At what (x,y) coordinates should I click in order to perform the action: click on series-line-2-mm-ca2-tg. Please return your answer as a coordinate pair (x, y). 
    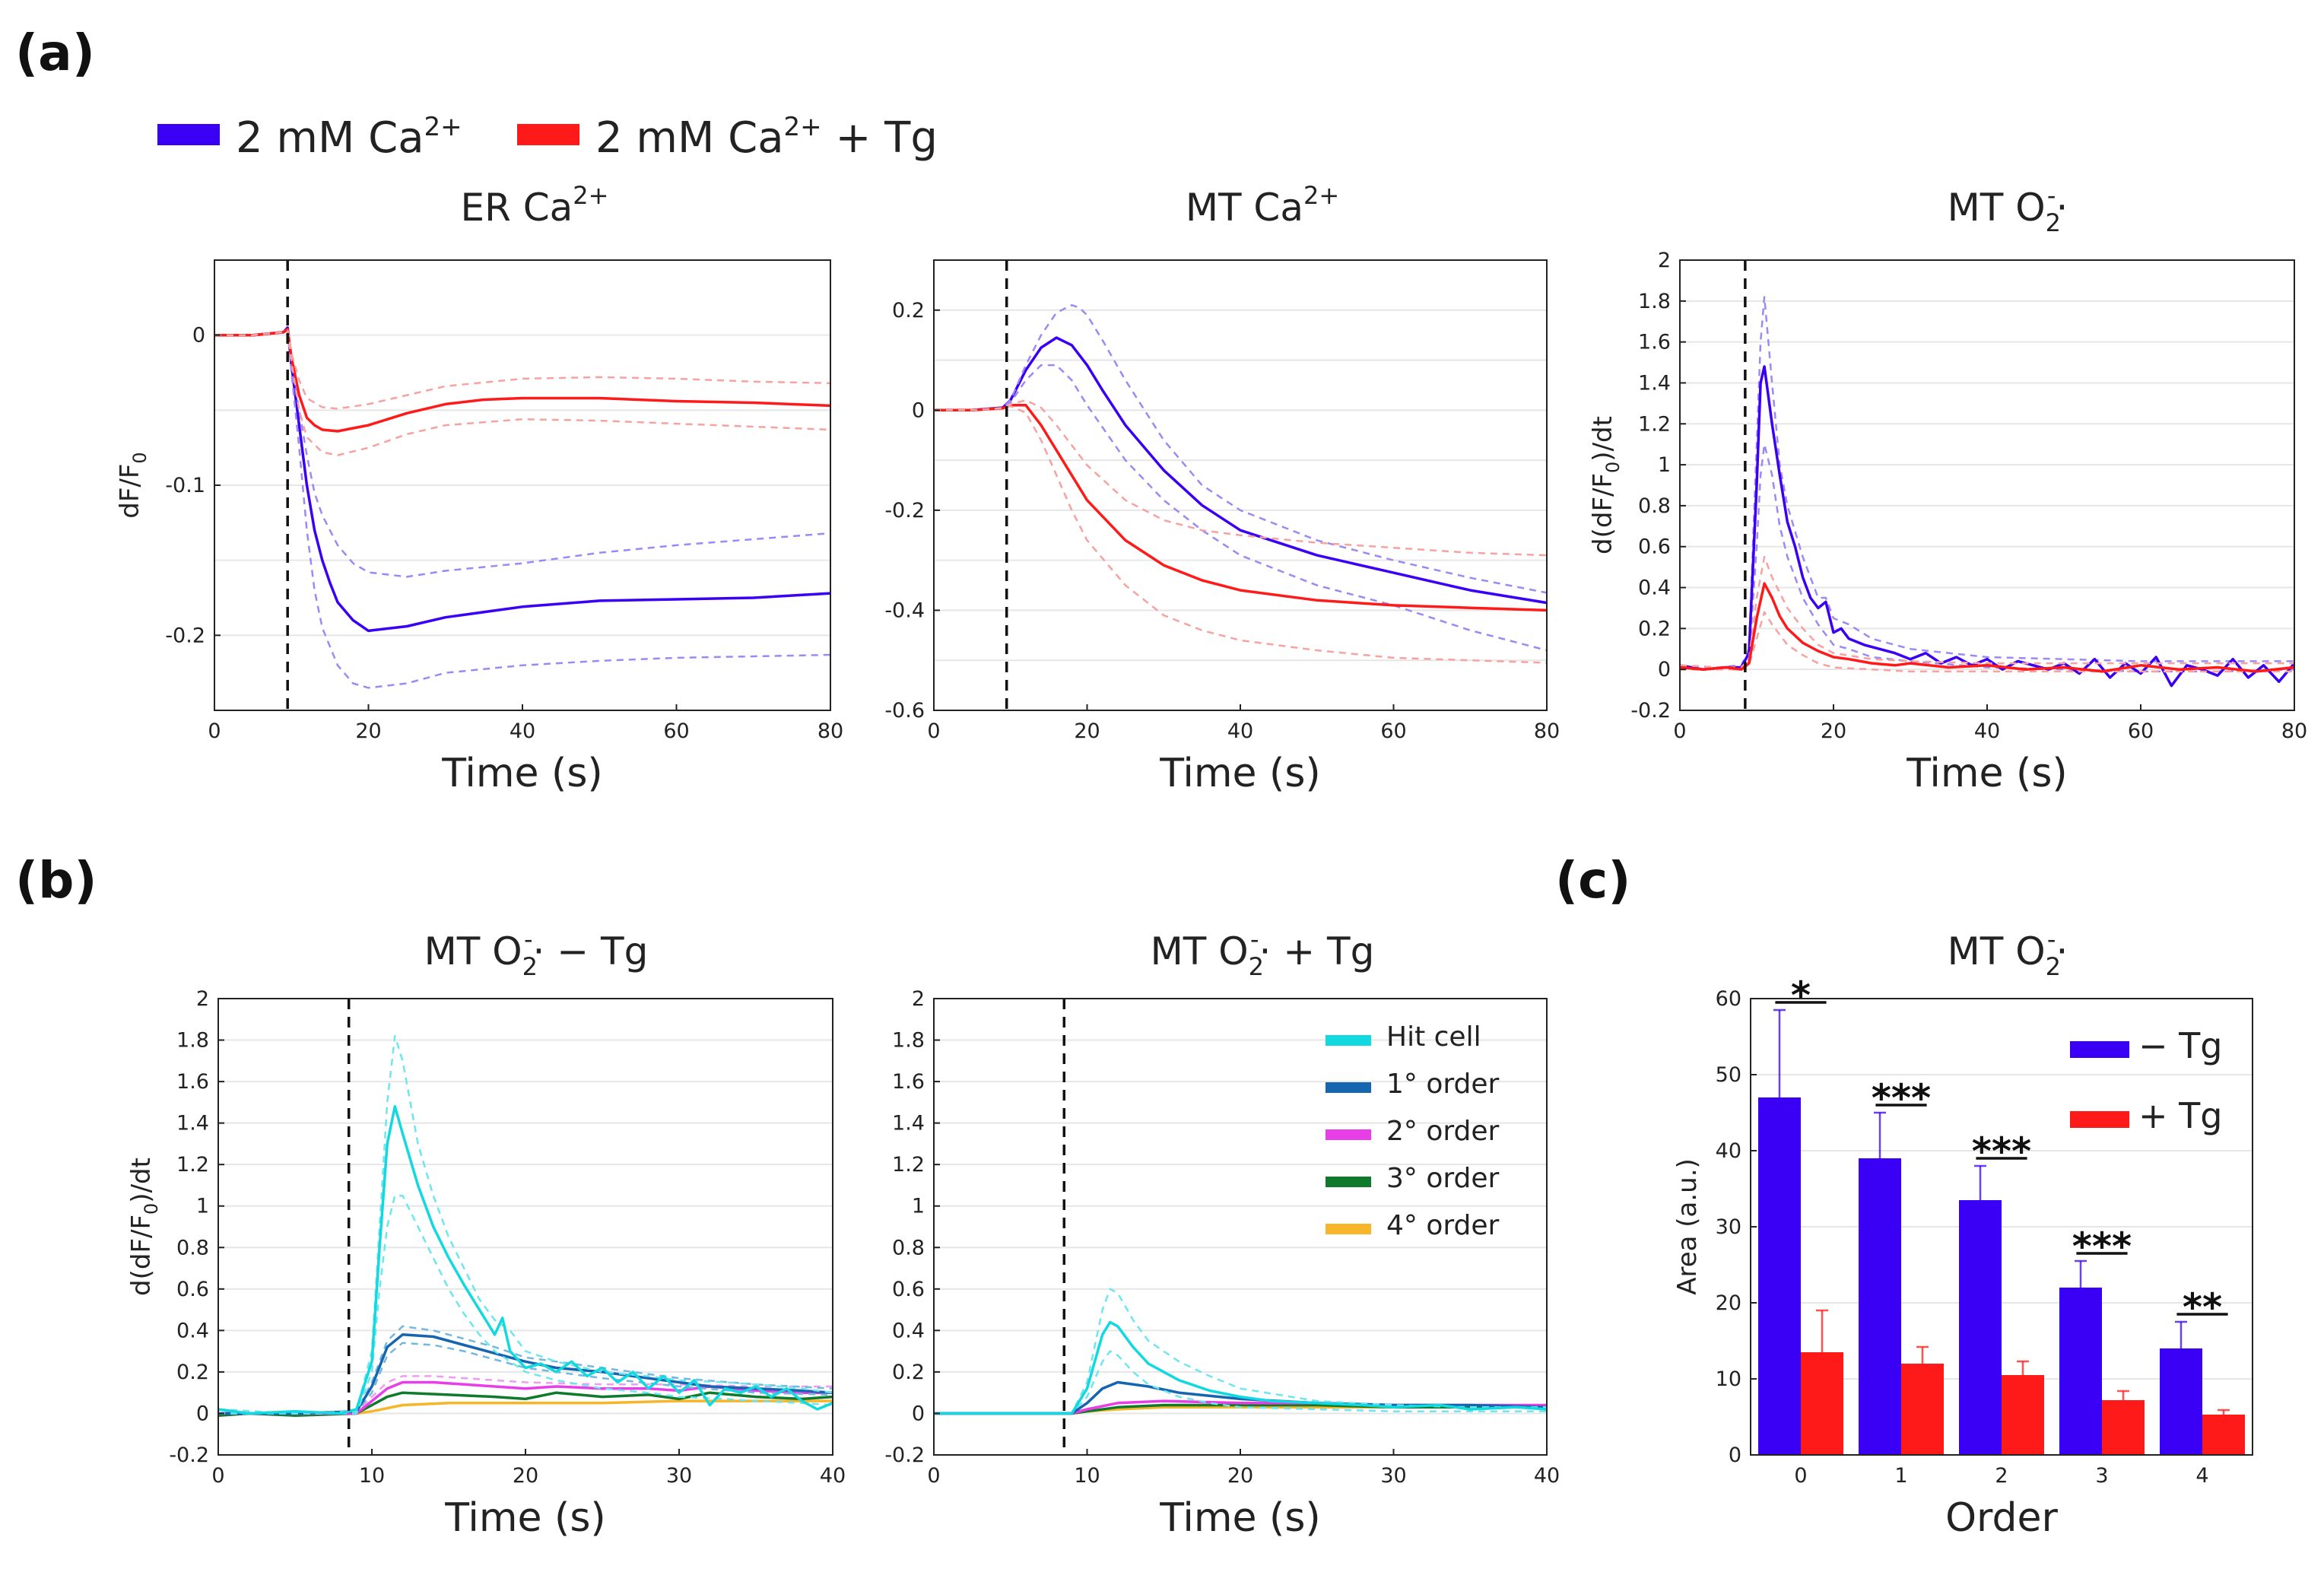
    Looking at the image, I should click on (522, 380).